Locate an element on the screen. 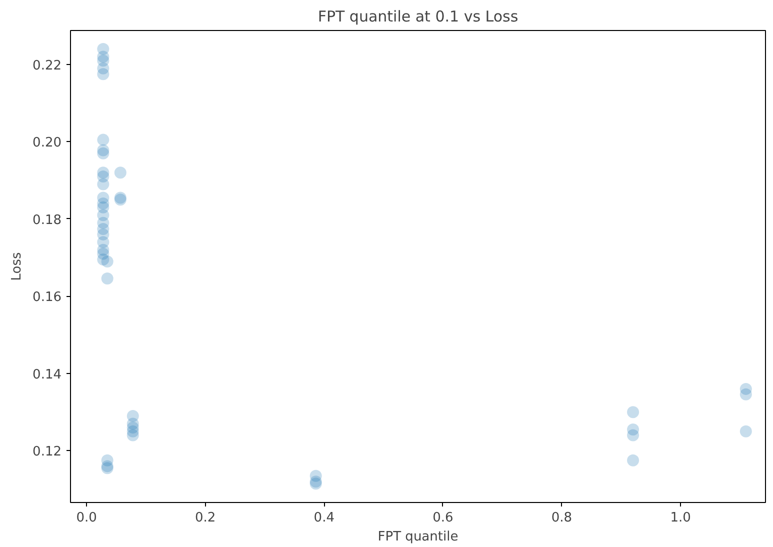  y-tick-label: 0.14 is located at coordinates (47, 374).